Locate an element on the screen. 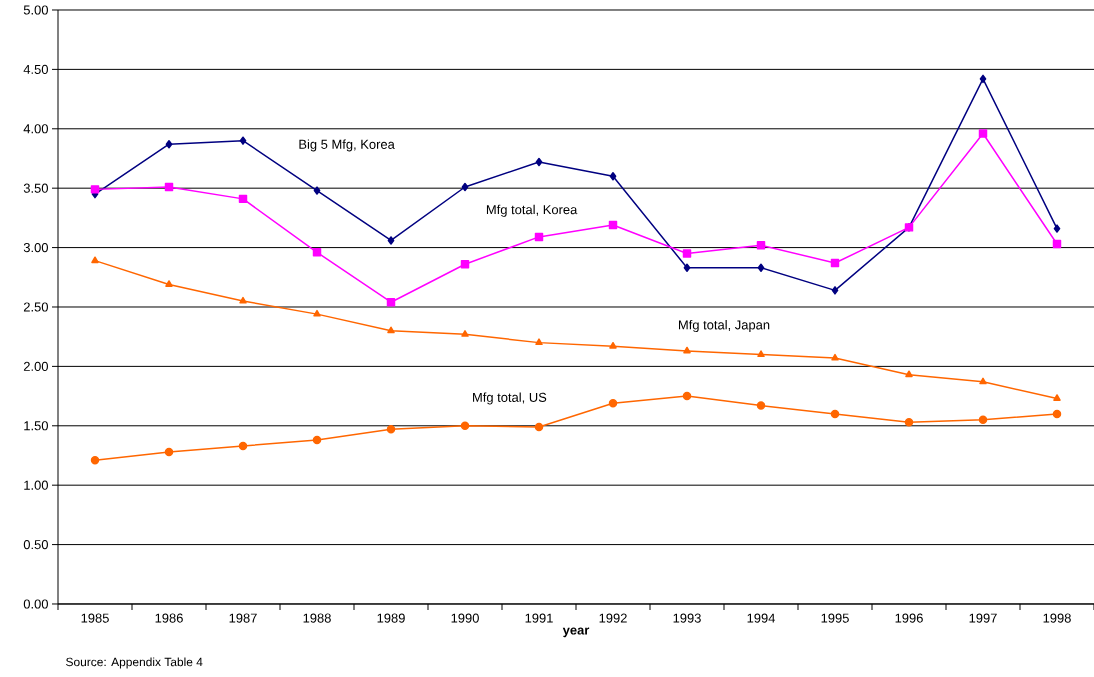  x-tick-label: 1985 is located at coordinates (95, 618).